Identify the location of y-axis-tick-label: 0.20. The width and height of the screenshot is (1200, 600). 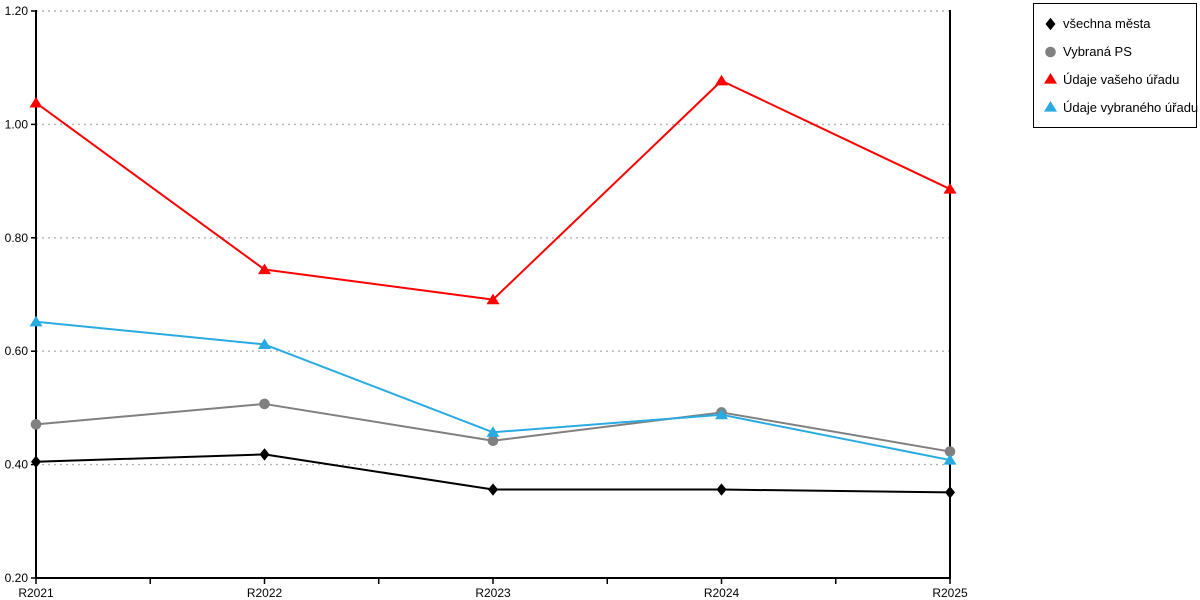
(17, 578).